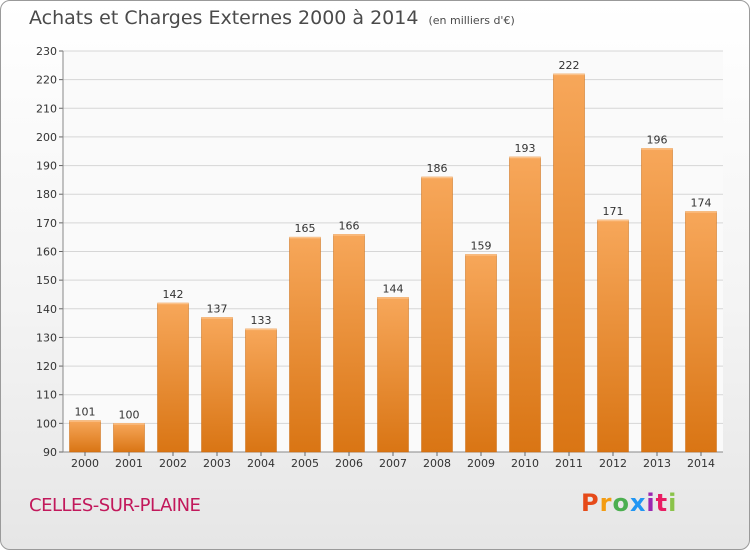  I want to click on y-tick-label: 230, so click(46, 51).